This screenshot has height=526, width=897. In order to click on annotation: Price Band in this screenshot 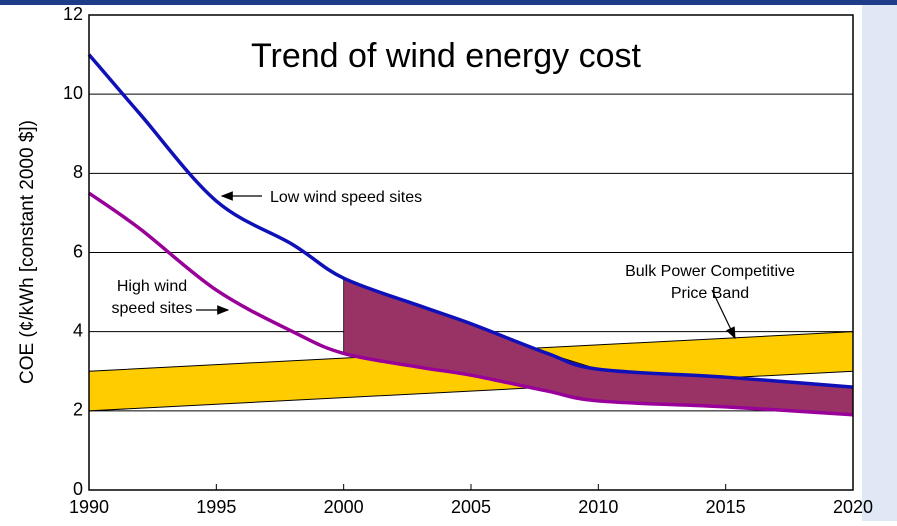, I will do `click(710, 293)`.